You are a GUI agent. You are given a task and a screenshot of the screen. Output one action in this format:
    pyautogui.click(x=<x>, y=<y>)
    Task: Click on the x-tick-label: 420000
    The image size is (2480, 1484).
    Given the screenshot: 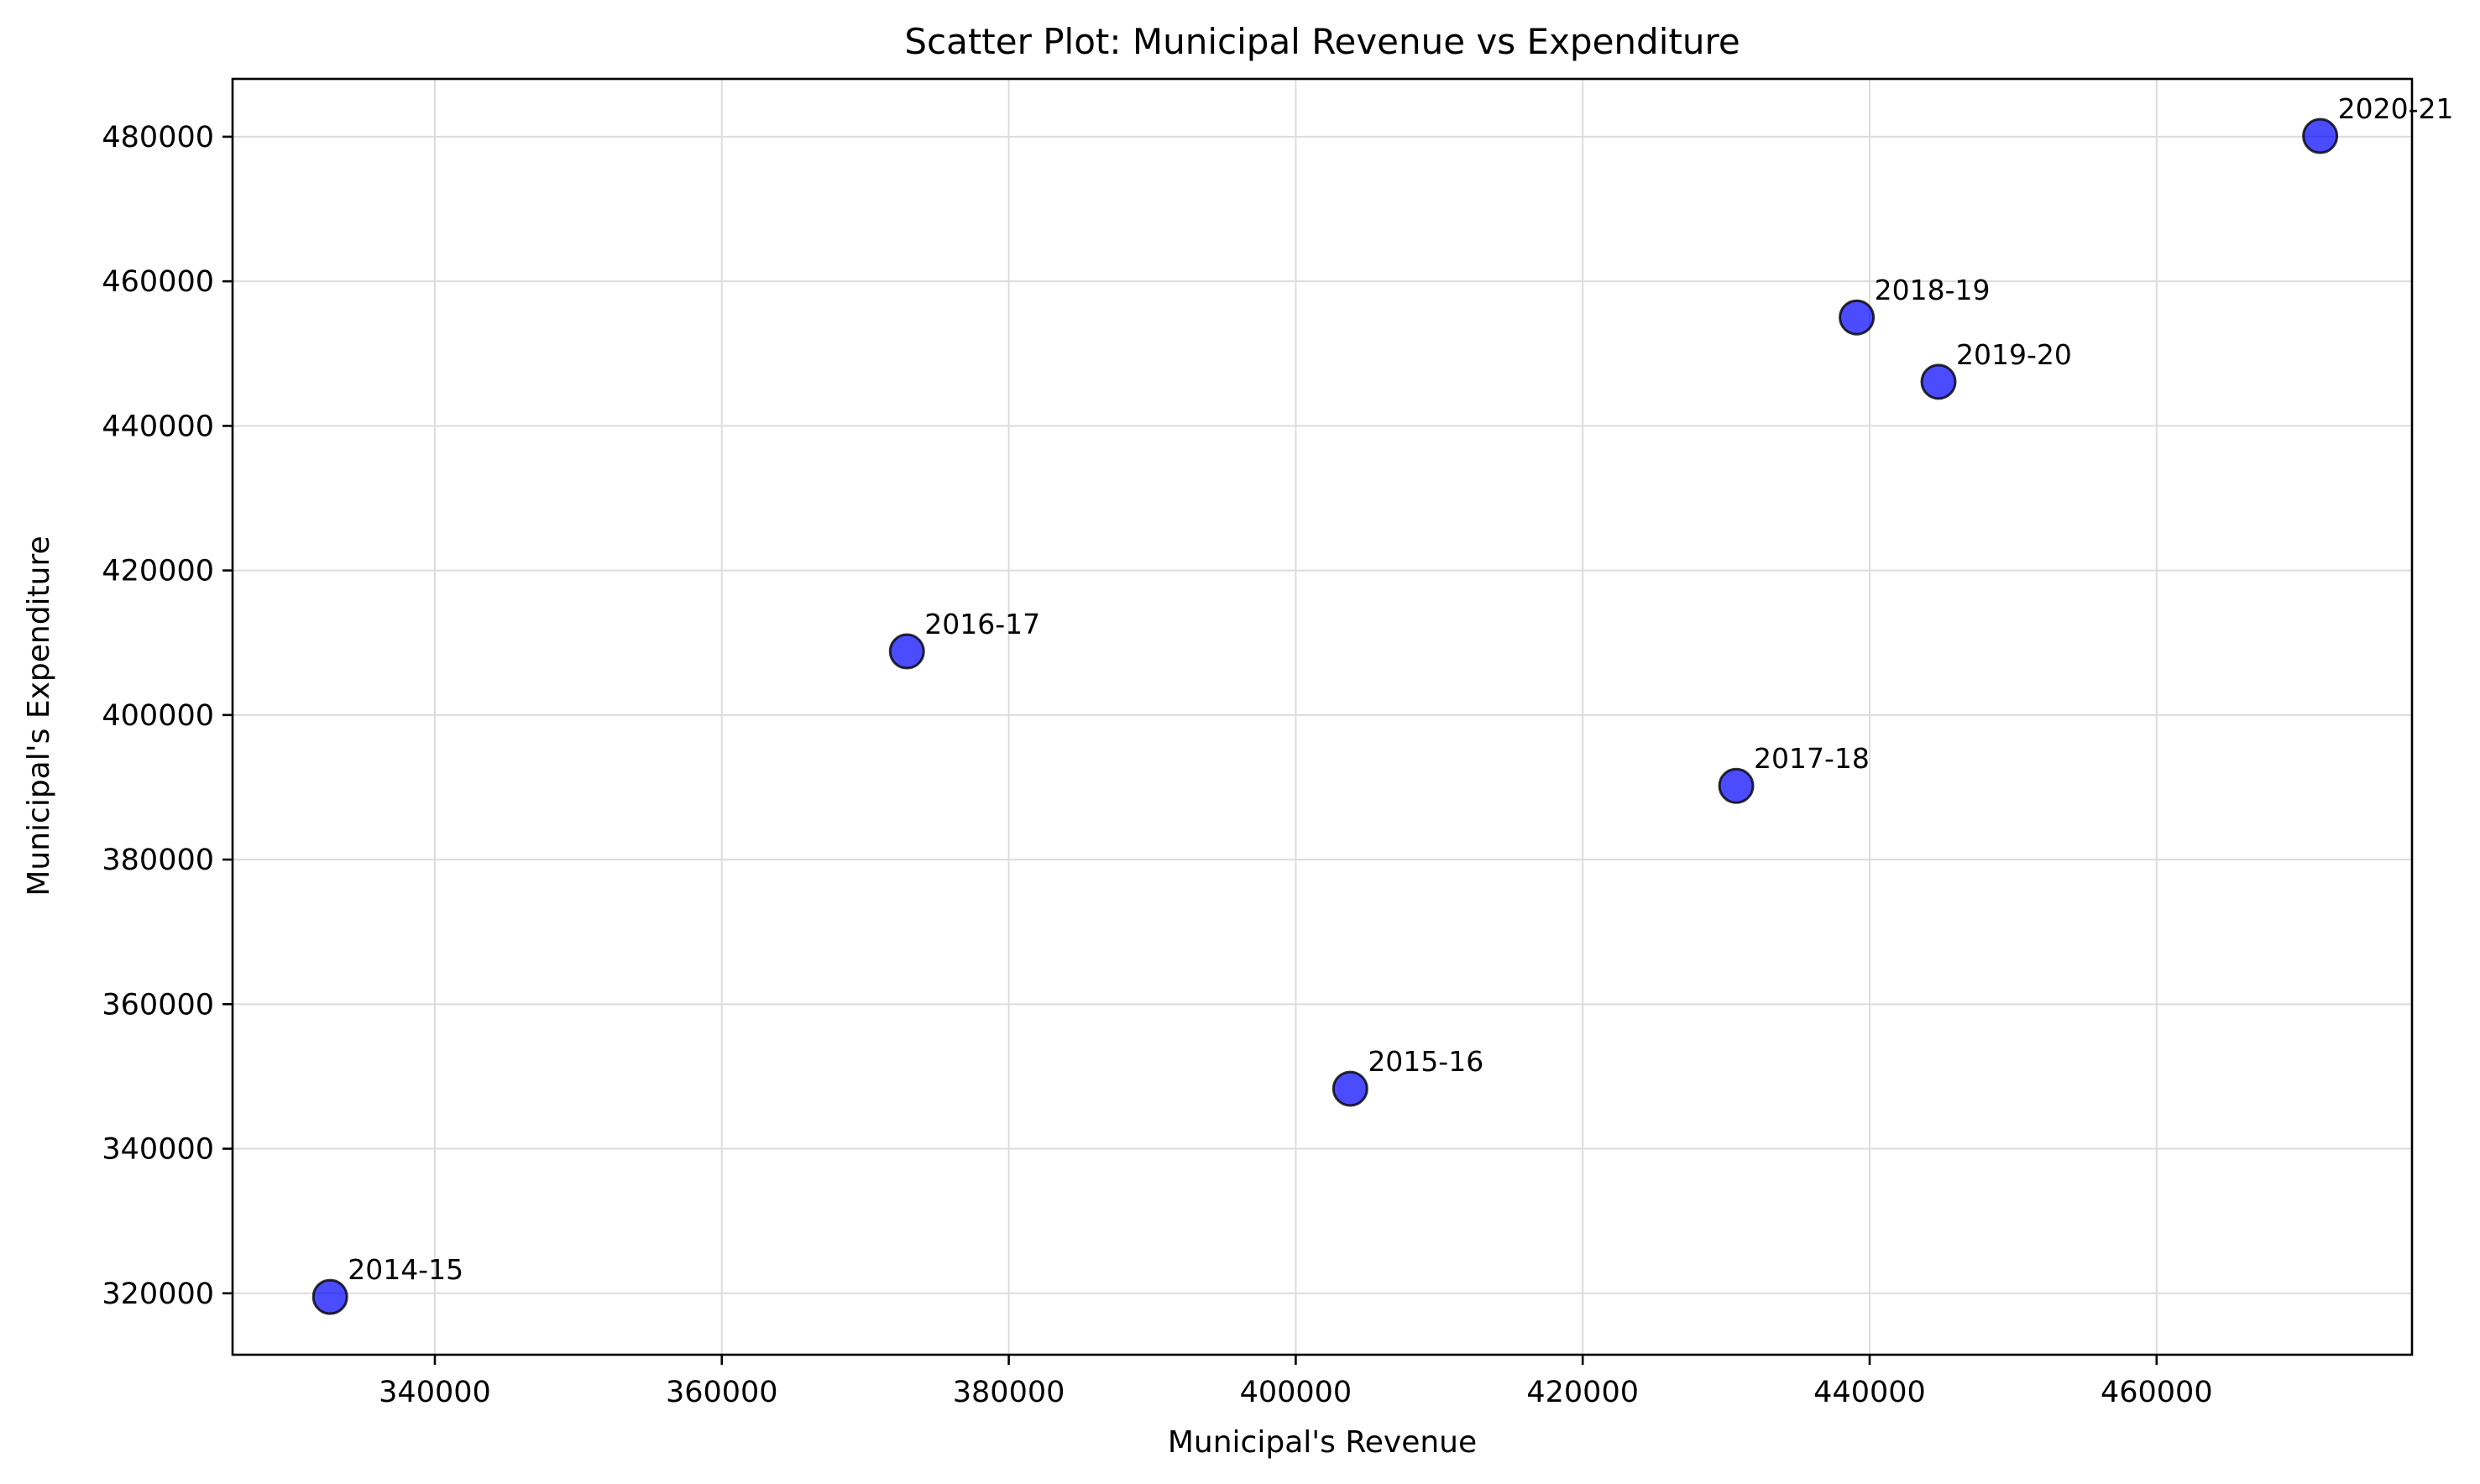 What is the action you would take?
    pyautogui.click(x=1582, y=1392)
    